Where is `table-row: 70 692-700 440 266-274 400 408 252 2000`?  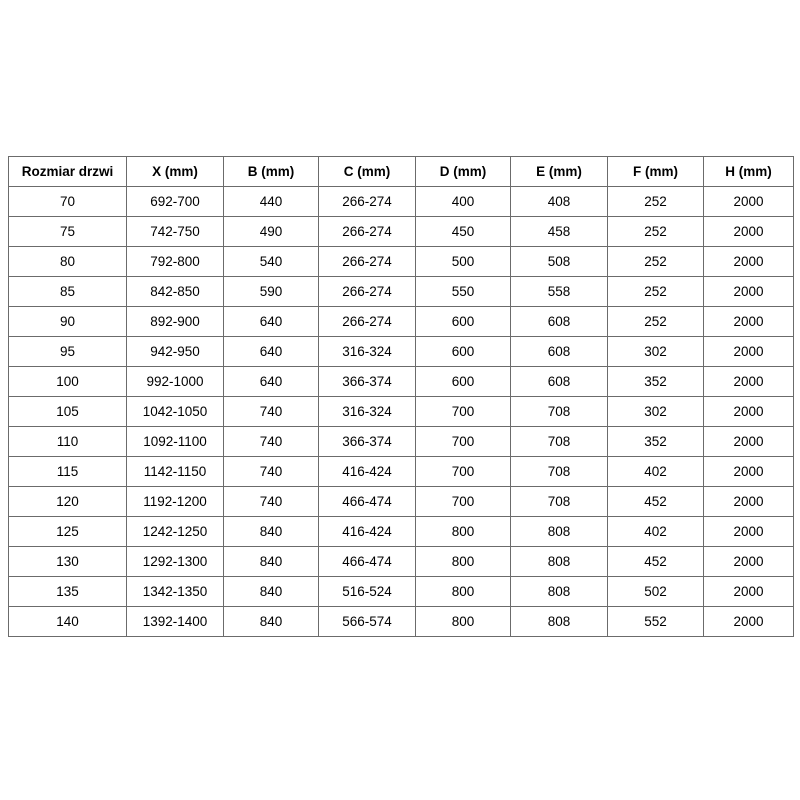
table-row: 70 692-700 440 266-274 400 408 252 2000 is located at coordinates (401, 201).